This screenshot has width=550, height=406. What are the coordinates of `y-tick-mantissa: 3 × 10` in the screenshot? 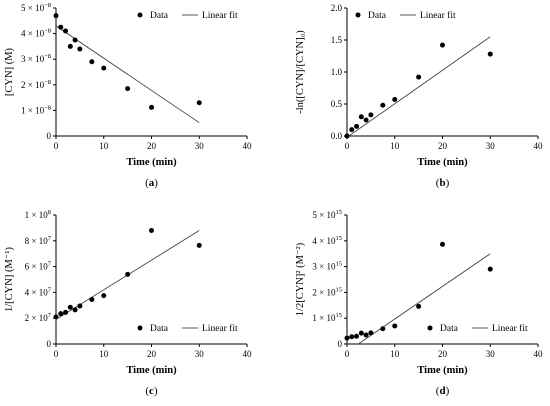 It's located at (33, 59).